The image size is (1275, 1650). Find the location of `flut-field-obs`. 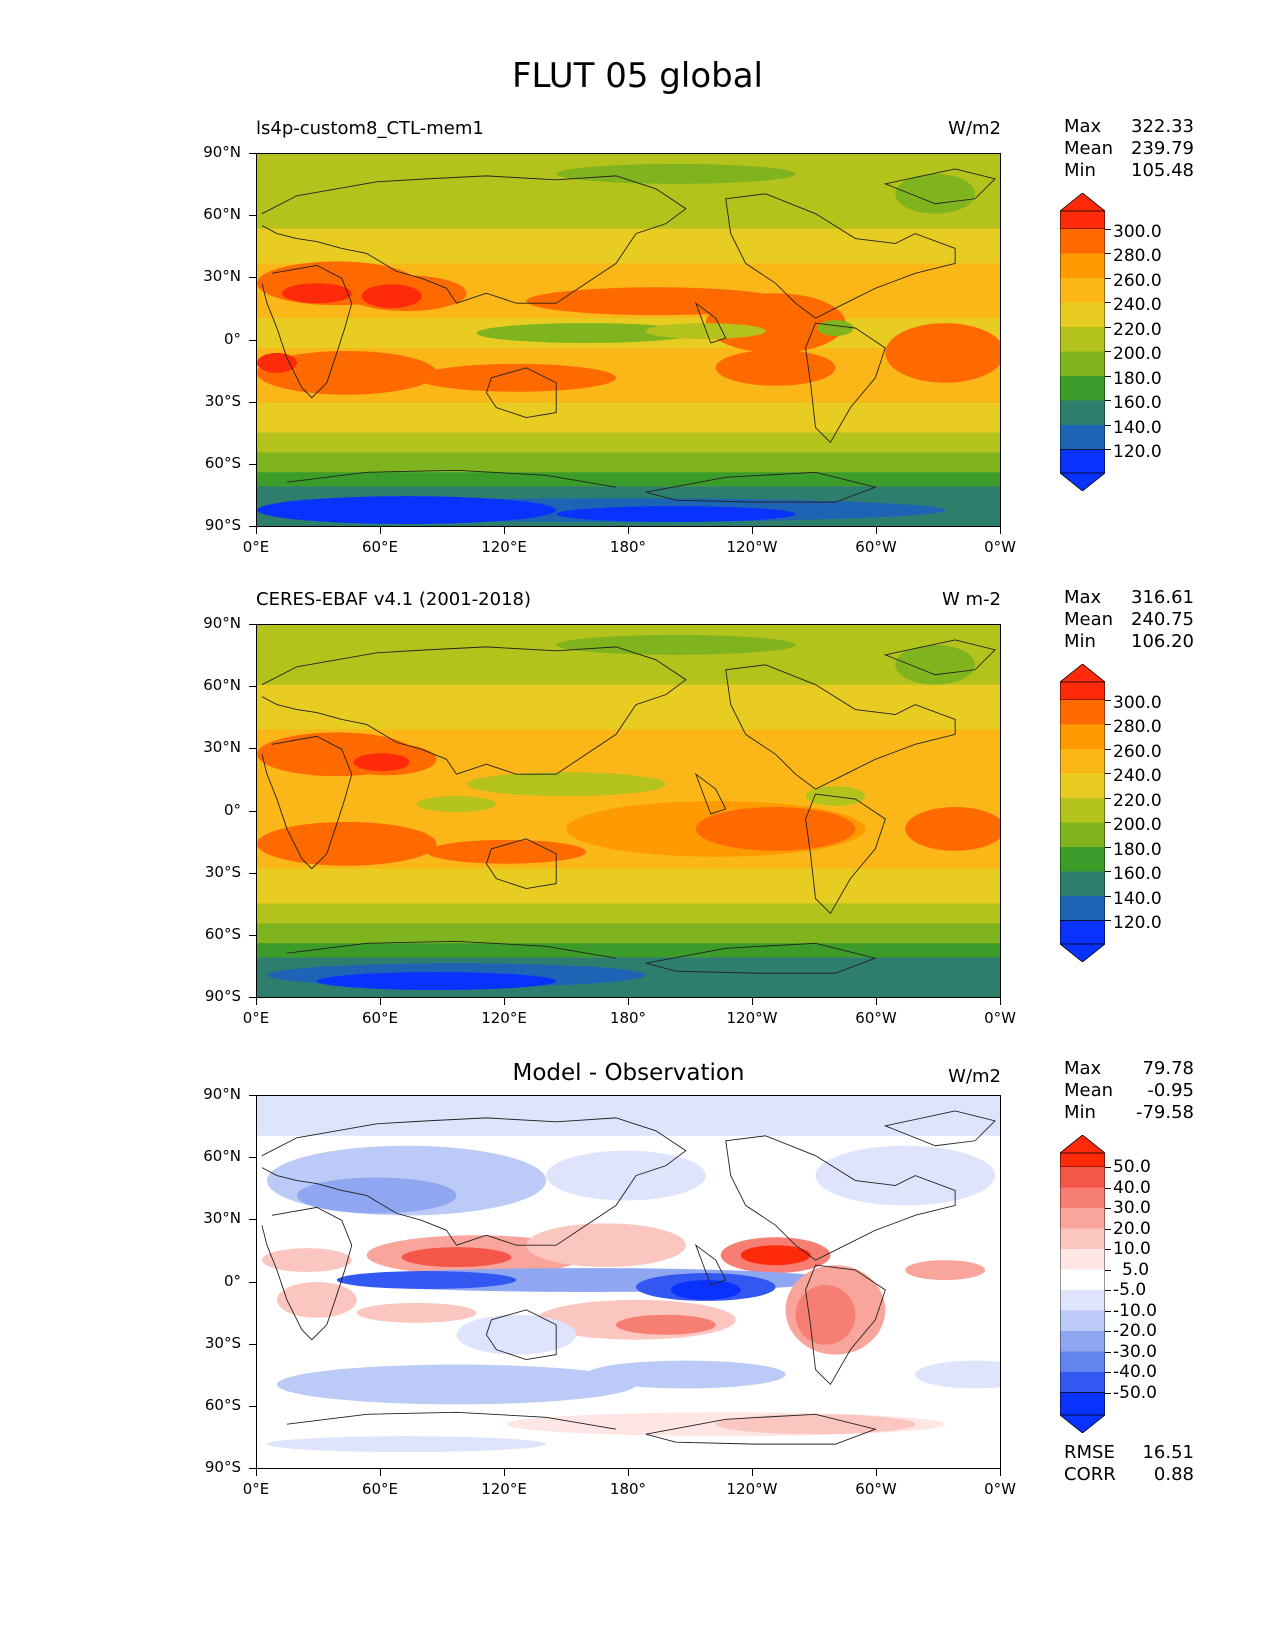

flut-field-obs is located at coordinates (628, 811).